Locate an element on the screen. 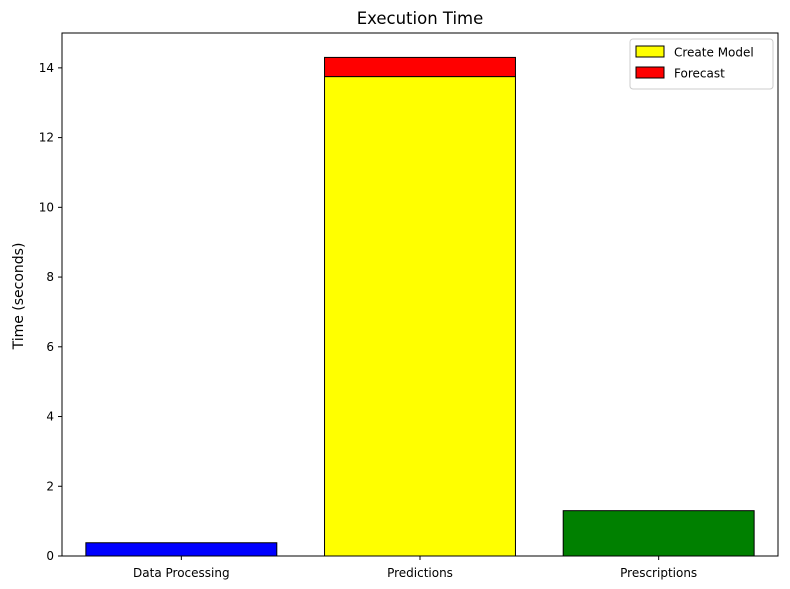 This screenshot has height=589, width=790. legend-label-forecast: Forecast is located at coordinates (699, 74).